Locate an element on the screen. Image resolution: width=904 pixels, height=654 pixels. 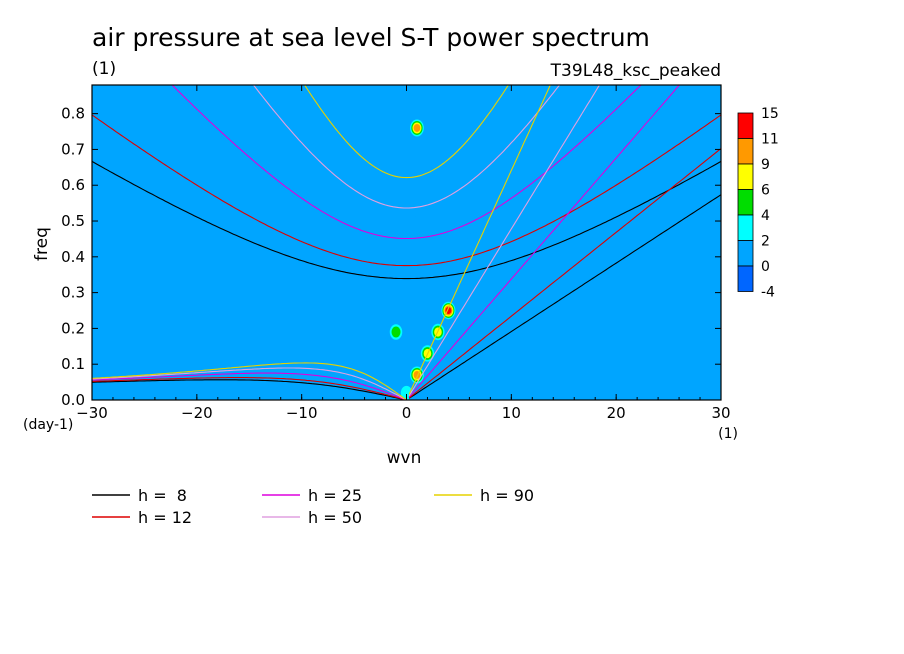
colorbar: 15 11 9 6 4 2 0 -4 is located at coordinates (758, 203).